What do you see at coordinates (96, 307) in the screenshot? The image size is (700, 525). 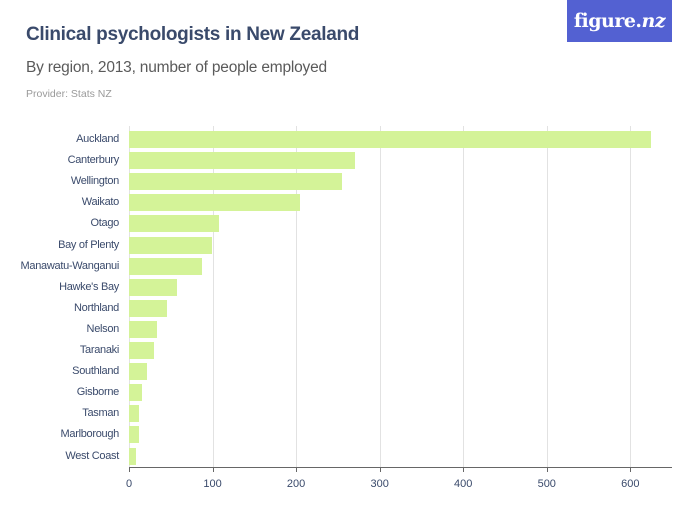 I see `category-label: Northland` at bounding box center [96, 307].